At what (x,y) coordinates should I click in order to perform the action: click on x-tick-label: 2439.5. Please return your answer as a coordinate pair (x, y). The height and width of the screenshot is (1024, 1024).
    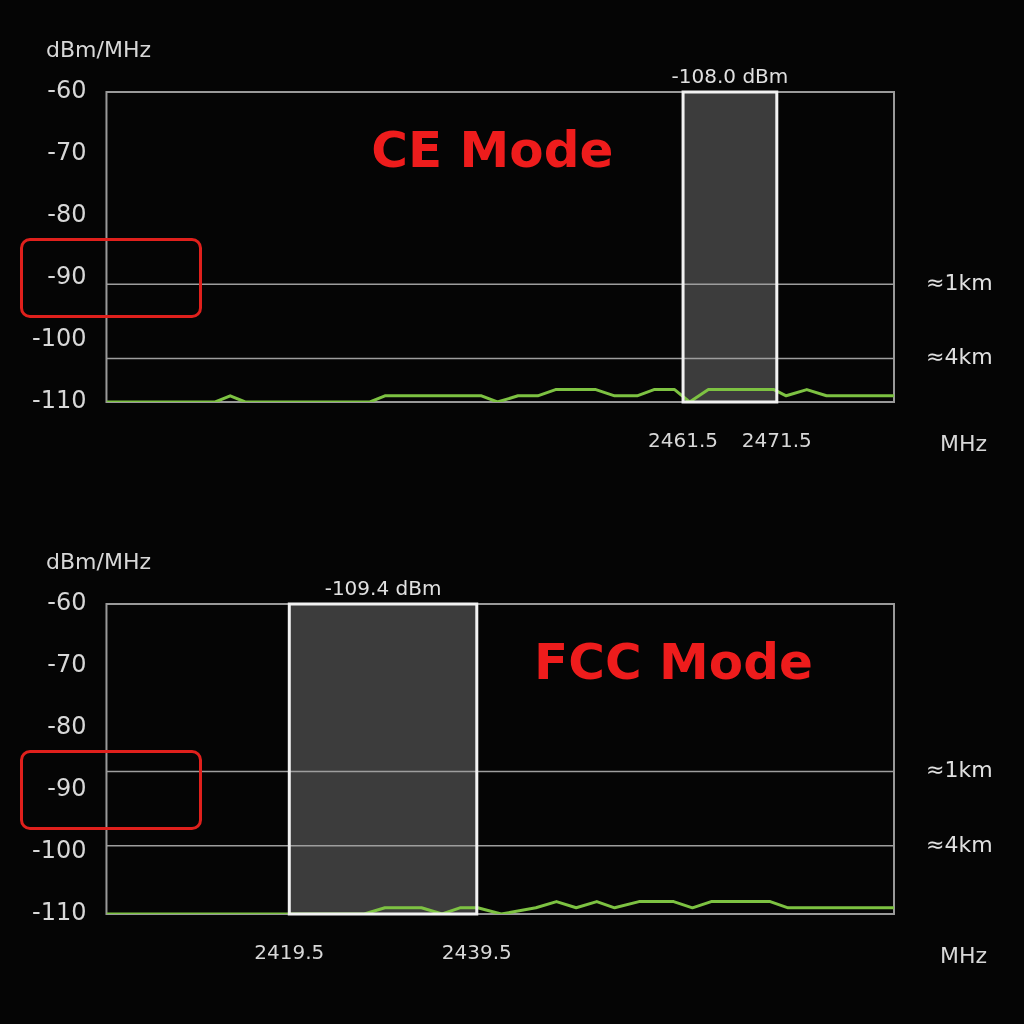
    Looking at the image, I should click on (476, 952).